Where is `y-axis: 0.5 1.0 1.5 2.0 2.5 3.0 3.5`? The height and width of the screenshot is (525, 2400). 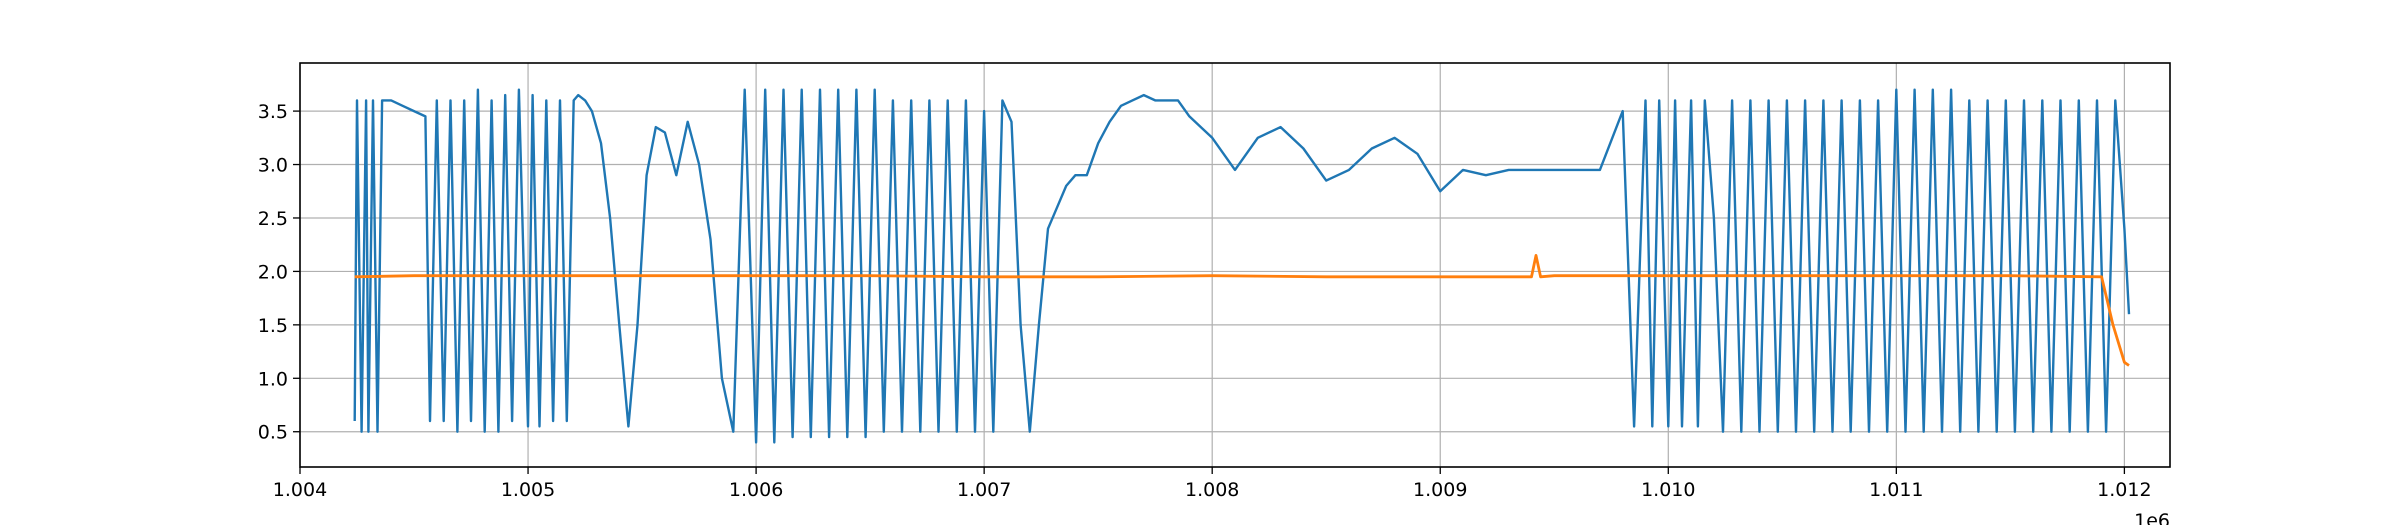
y-axis: 0.5 1.0 1.5 2.0 2.5 3.0 3.5 is located at coordinates (279, 272).